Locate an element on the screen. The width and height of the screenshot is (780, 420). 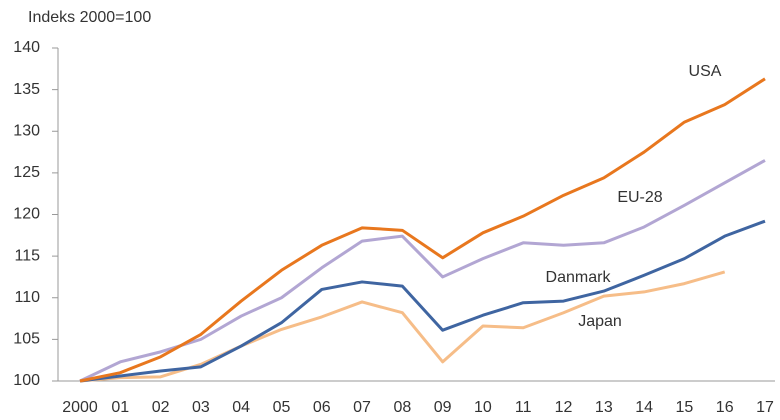
y-axis-label: Indeks 2000=100 is located at coordinates (89, 17).